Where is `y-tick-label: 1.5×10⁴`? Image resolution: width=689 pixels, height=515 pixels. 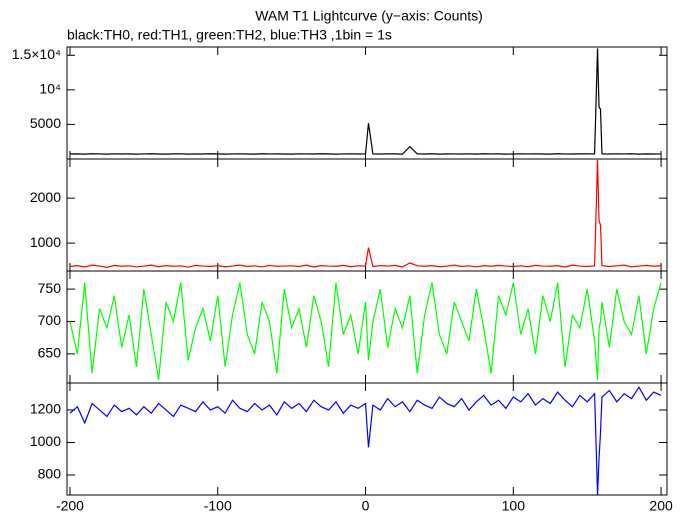 y-tick-label: 1.5×10⁴ is located at coordinates (36, 54).